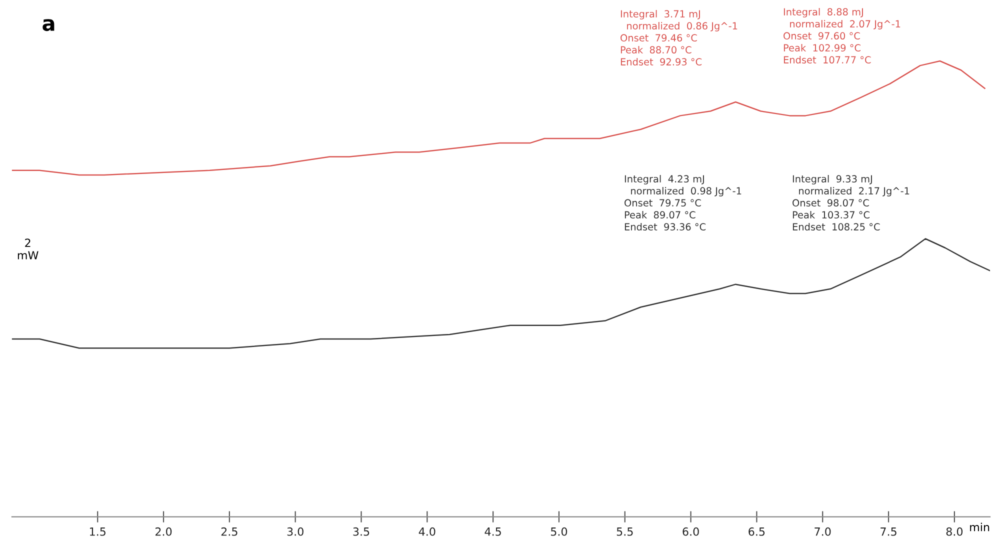 This screenshot has width=994, height=540. I want to click on x-tick-label: 4.0, so click(427, 531).